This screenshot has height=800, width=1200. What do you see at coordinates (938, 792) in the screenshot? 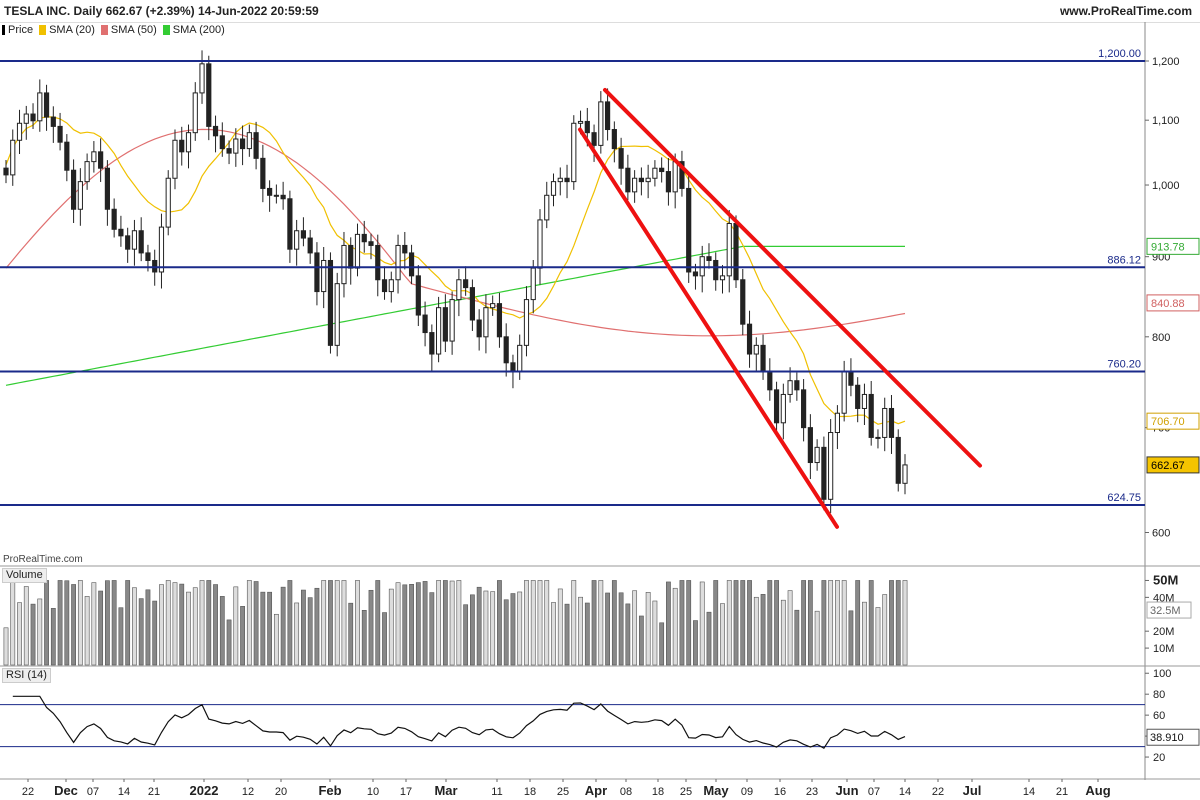
I see `time-tick-label: 22` at bounding box center [938, 792].